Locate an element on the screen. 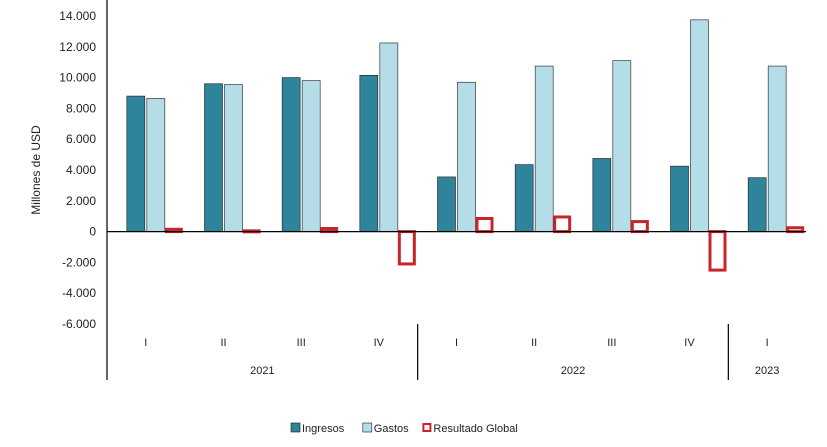 The width and height of the screenshot is (827, 447). legend-label: Ingresos is located at coordinates (323, 429).